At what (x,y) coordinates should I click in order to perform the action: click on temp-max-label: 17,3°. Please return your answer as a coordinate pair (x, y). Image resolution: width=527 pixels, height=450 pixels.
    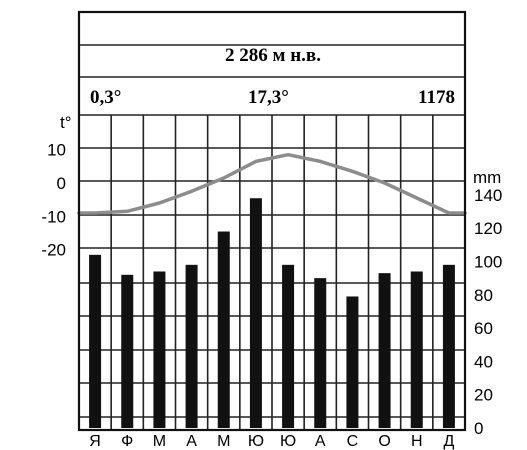
    Looking at the image, I should click on (268, 97).